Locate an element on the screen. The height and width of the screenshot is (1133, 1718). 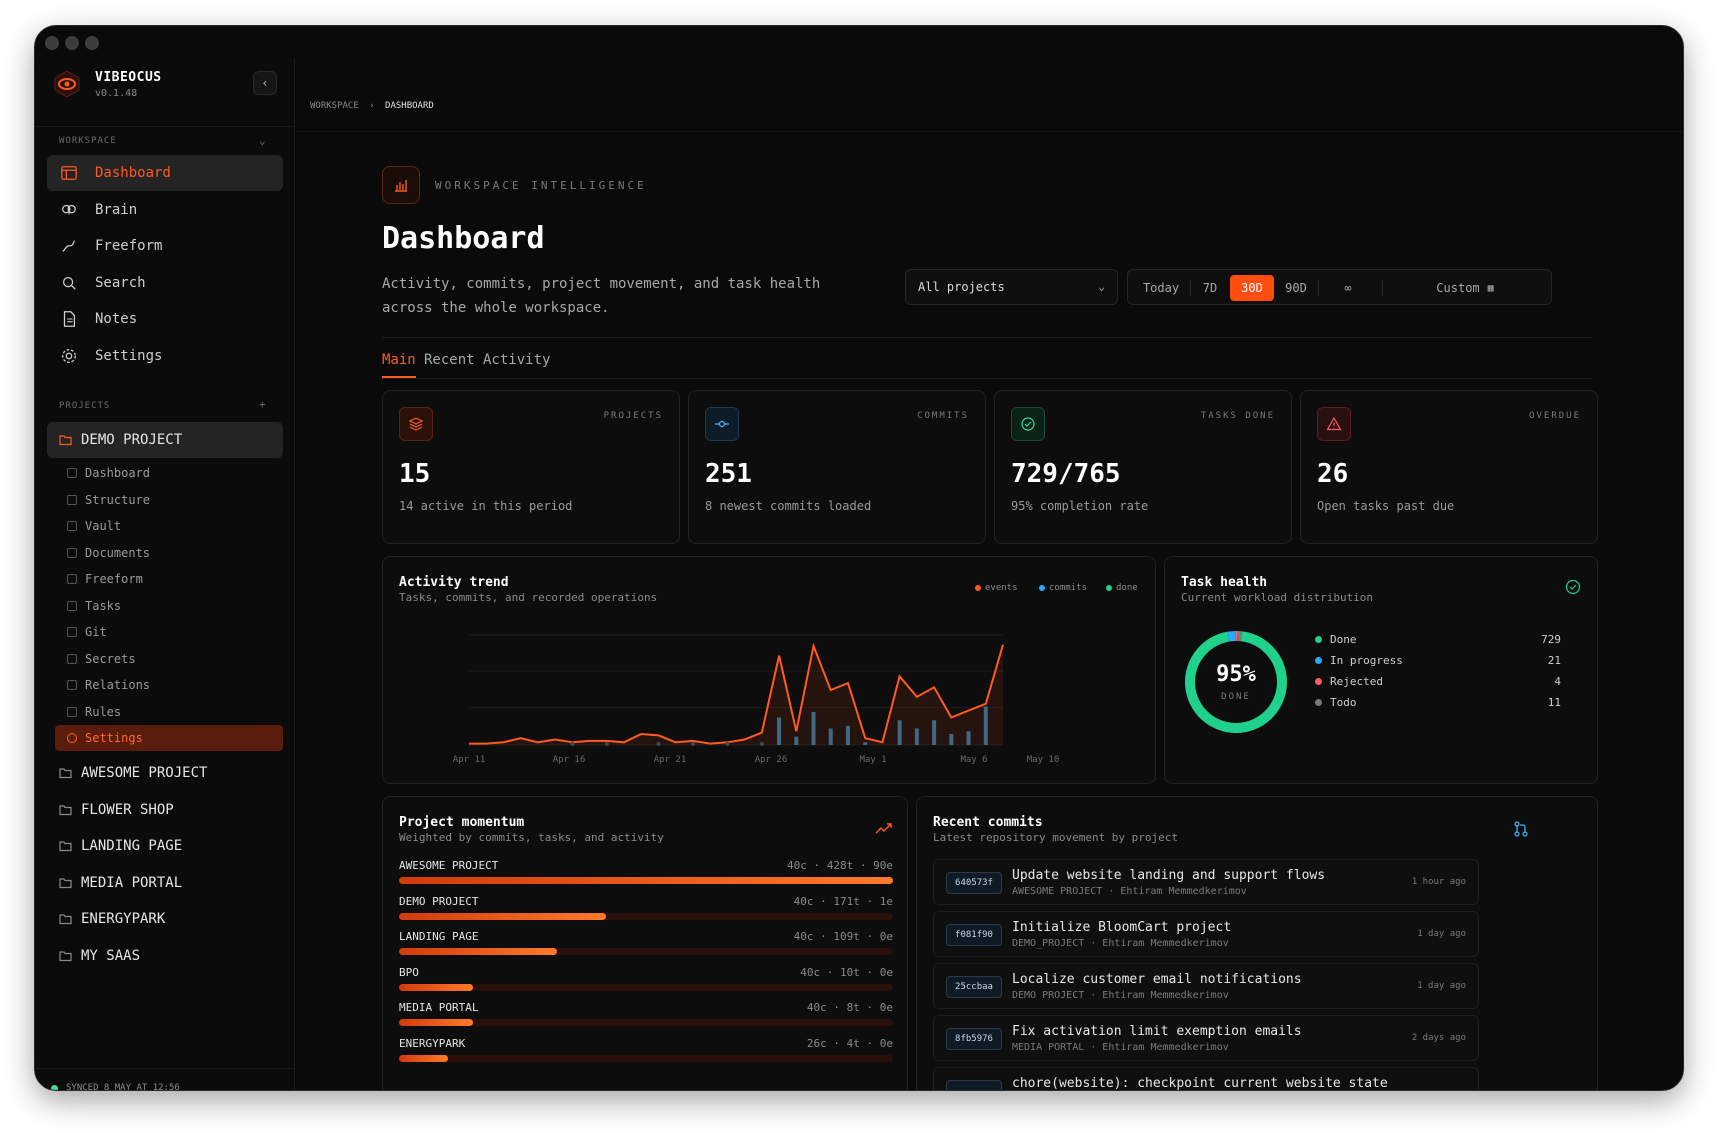
project-subnav-git: Git is located at coordinates (169, 632).